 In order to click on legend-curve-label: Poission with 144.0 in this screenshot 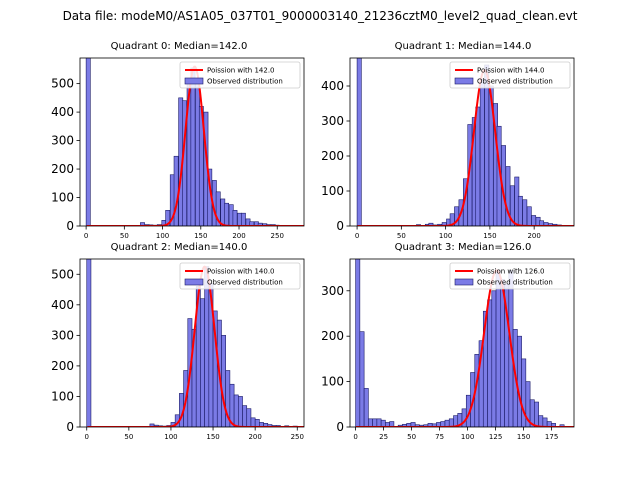, I will do `click(511, 71)`.